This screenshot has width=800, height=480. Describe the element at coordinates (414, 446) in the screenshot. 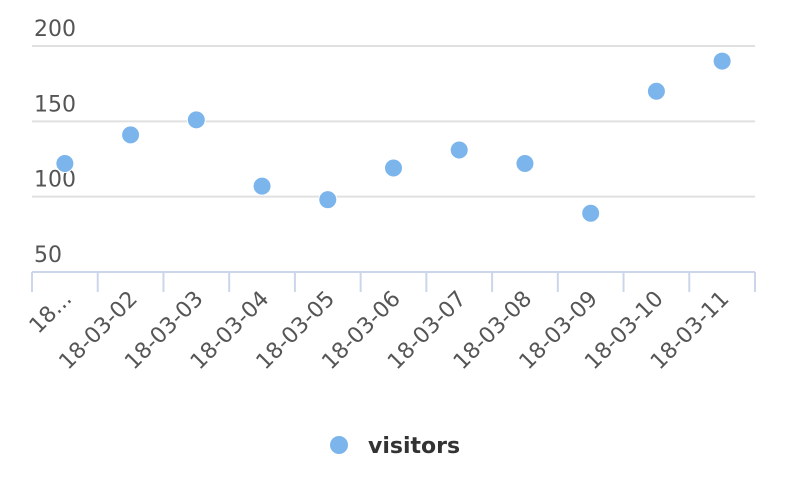

I see `legend-label: visitors` at that location.